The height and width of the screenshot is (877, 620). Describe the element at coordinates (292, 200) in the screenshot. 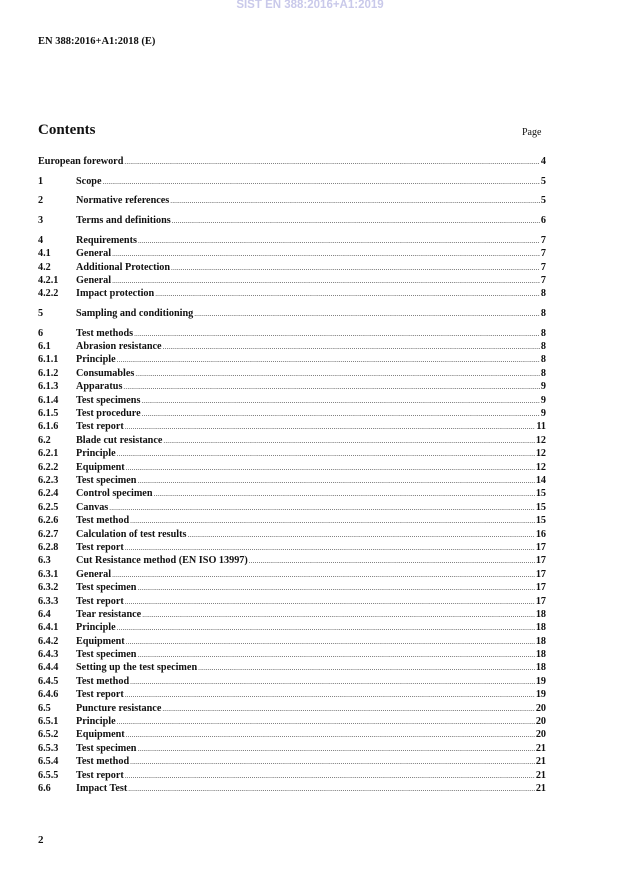

I see `toc-entry: 2 Normative references 5` at that location.